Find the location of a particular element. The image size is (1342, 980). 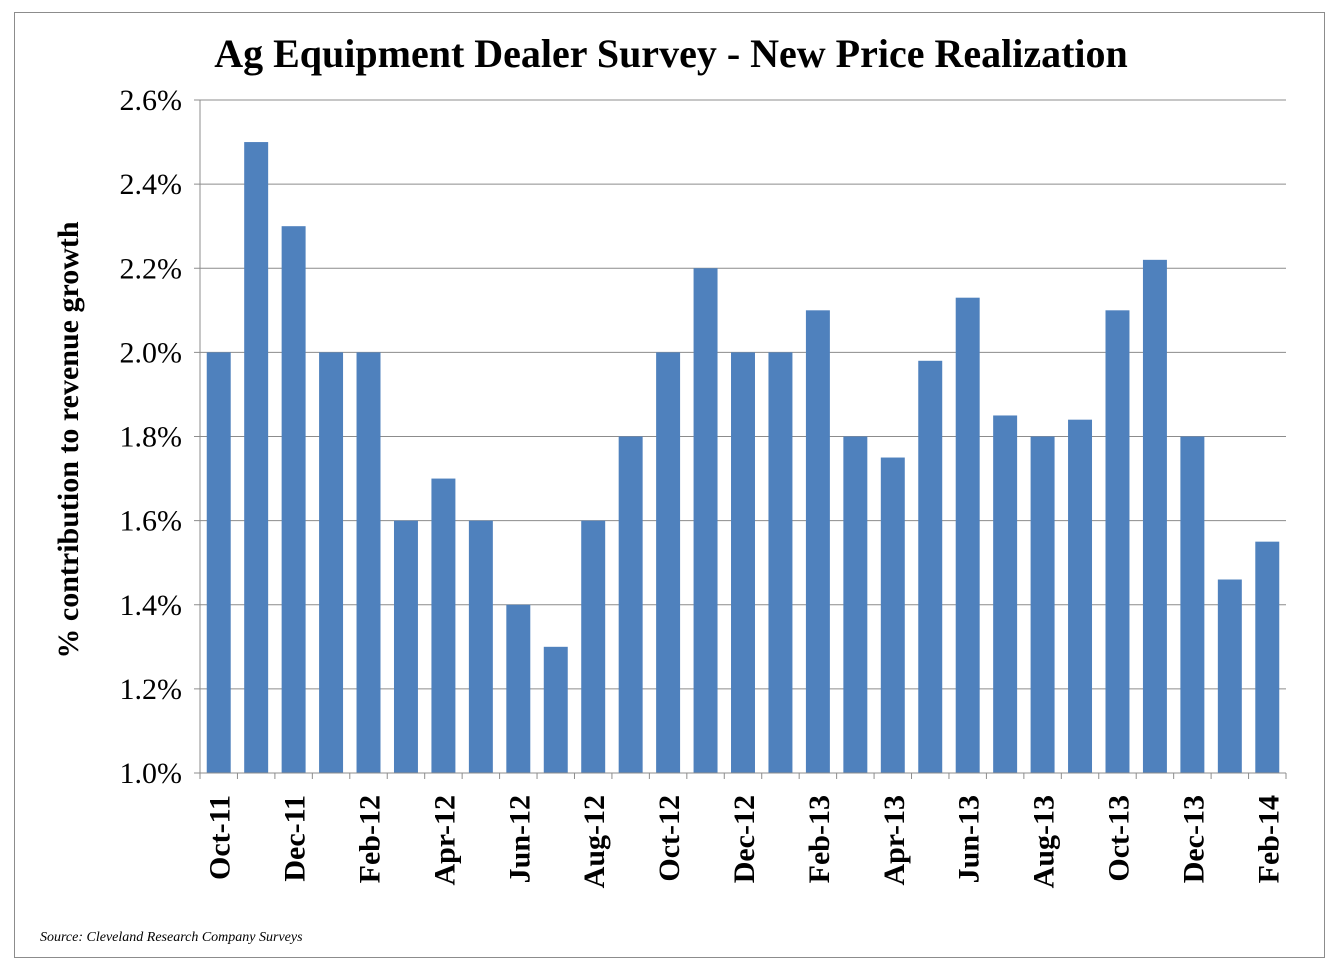

x-tick-label: Dec-11 is located at coordinates (295, 838).